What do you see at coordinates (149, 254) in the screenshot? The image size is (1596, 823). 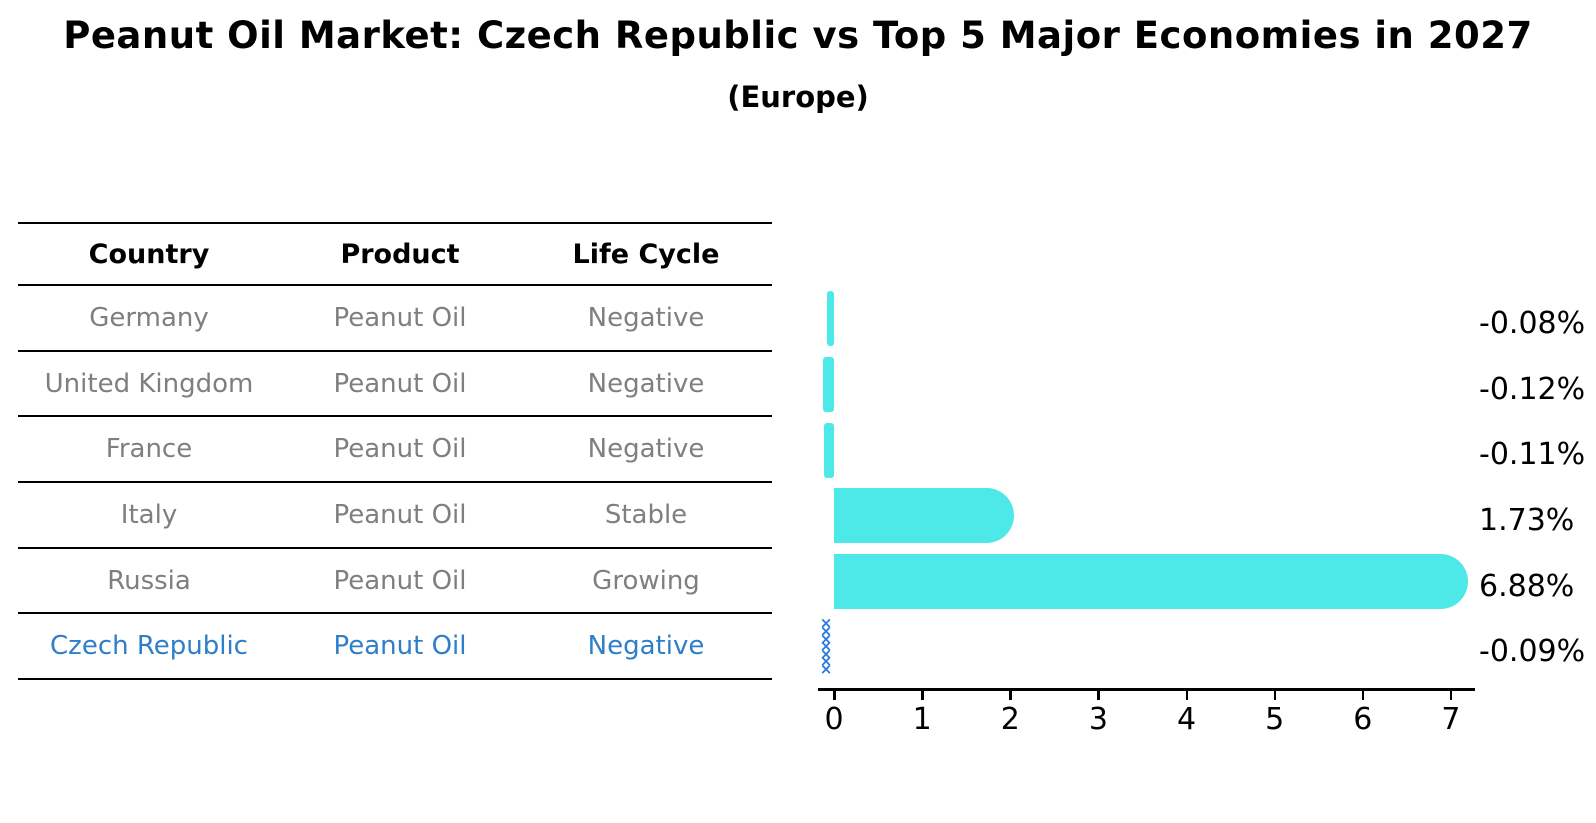 I see `column-header-country: Country` at bounding box center [149, 254].